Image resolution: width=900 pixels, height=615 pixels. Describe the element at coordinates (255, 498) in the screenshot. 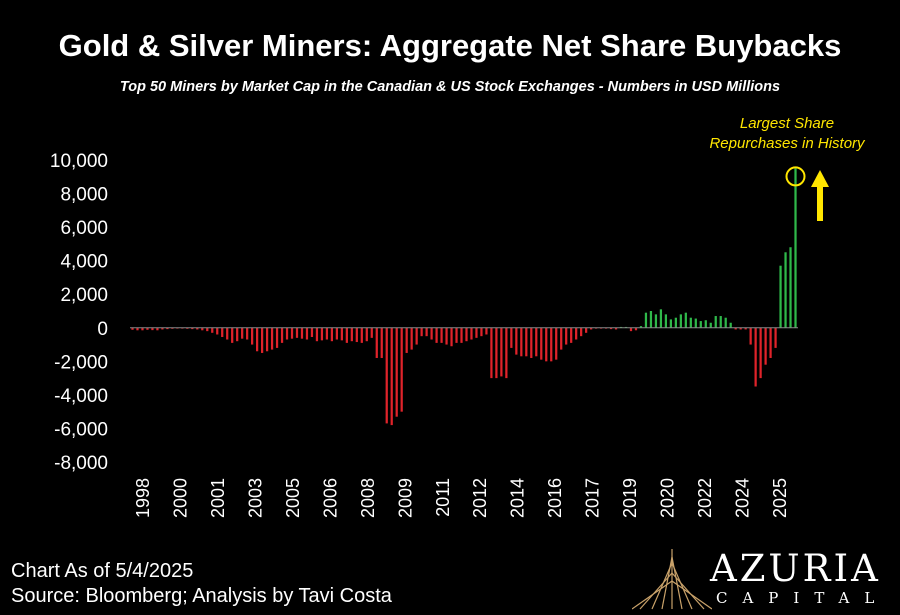

I see `x-tick-label: 2003` at that location.